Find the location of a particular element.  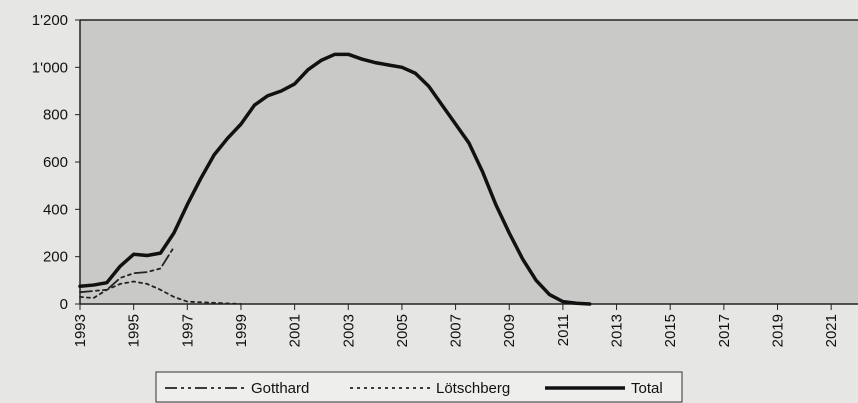

x-tick-label: 2001 is located at coordinates (295, 330).